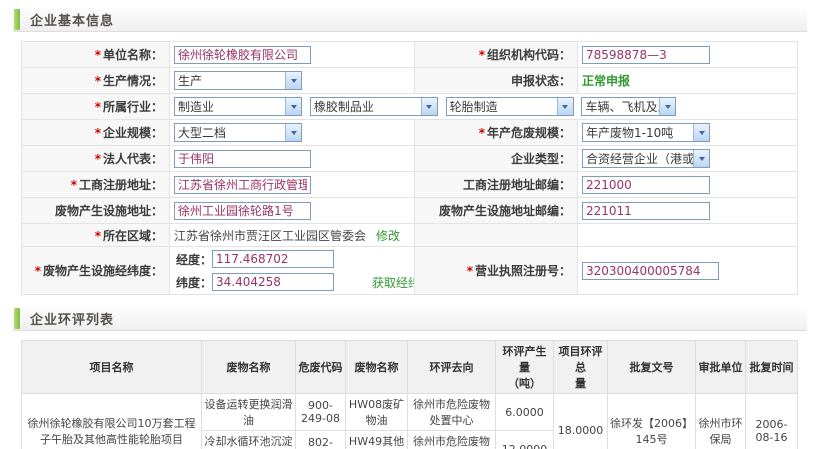  Describe the element at coordinates (72, 320) in the screenshot. I see `section-title-eia-list: 企业环评列表` at that location.